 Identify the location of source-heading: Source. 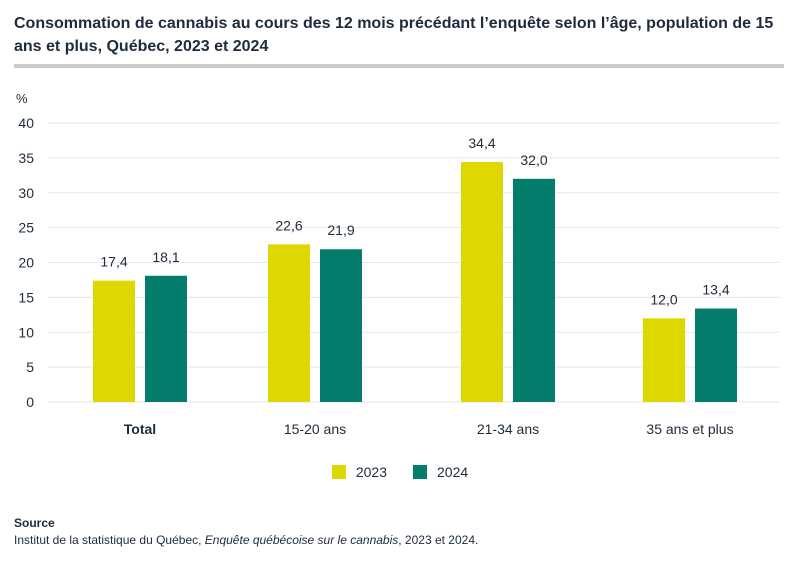
(34, 523).